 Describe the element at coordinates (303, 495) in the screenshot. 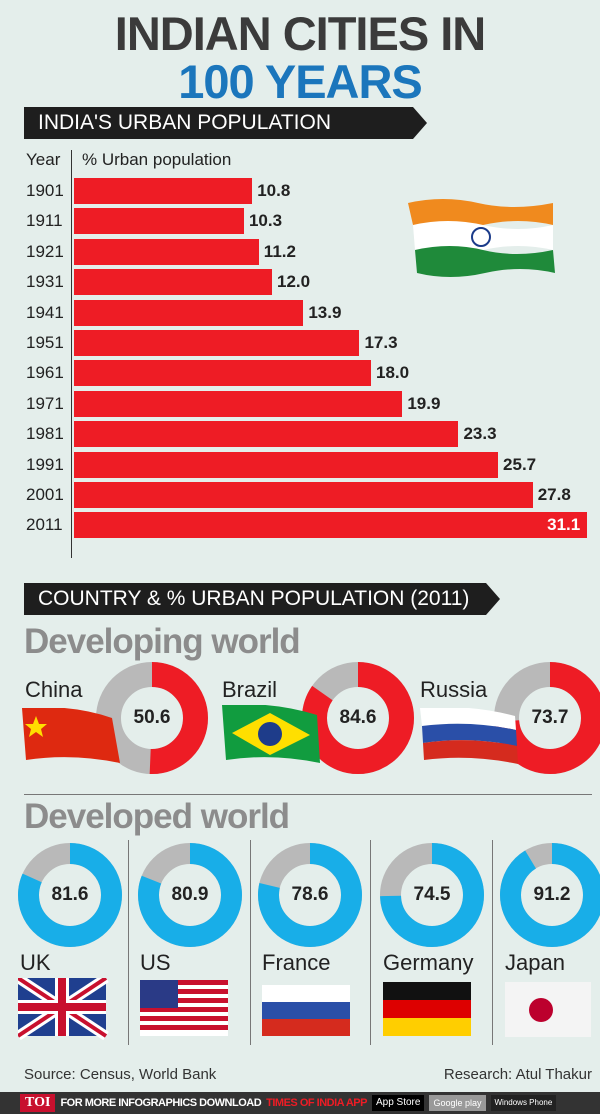

I see `bar-2001` at that location.